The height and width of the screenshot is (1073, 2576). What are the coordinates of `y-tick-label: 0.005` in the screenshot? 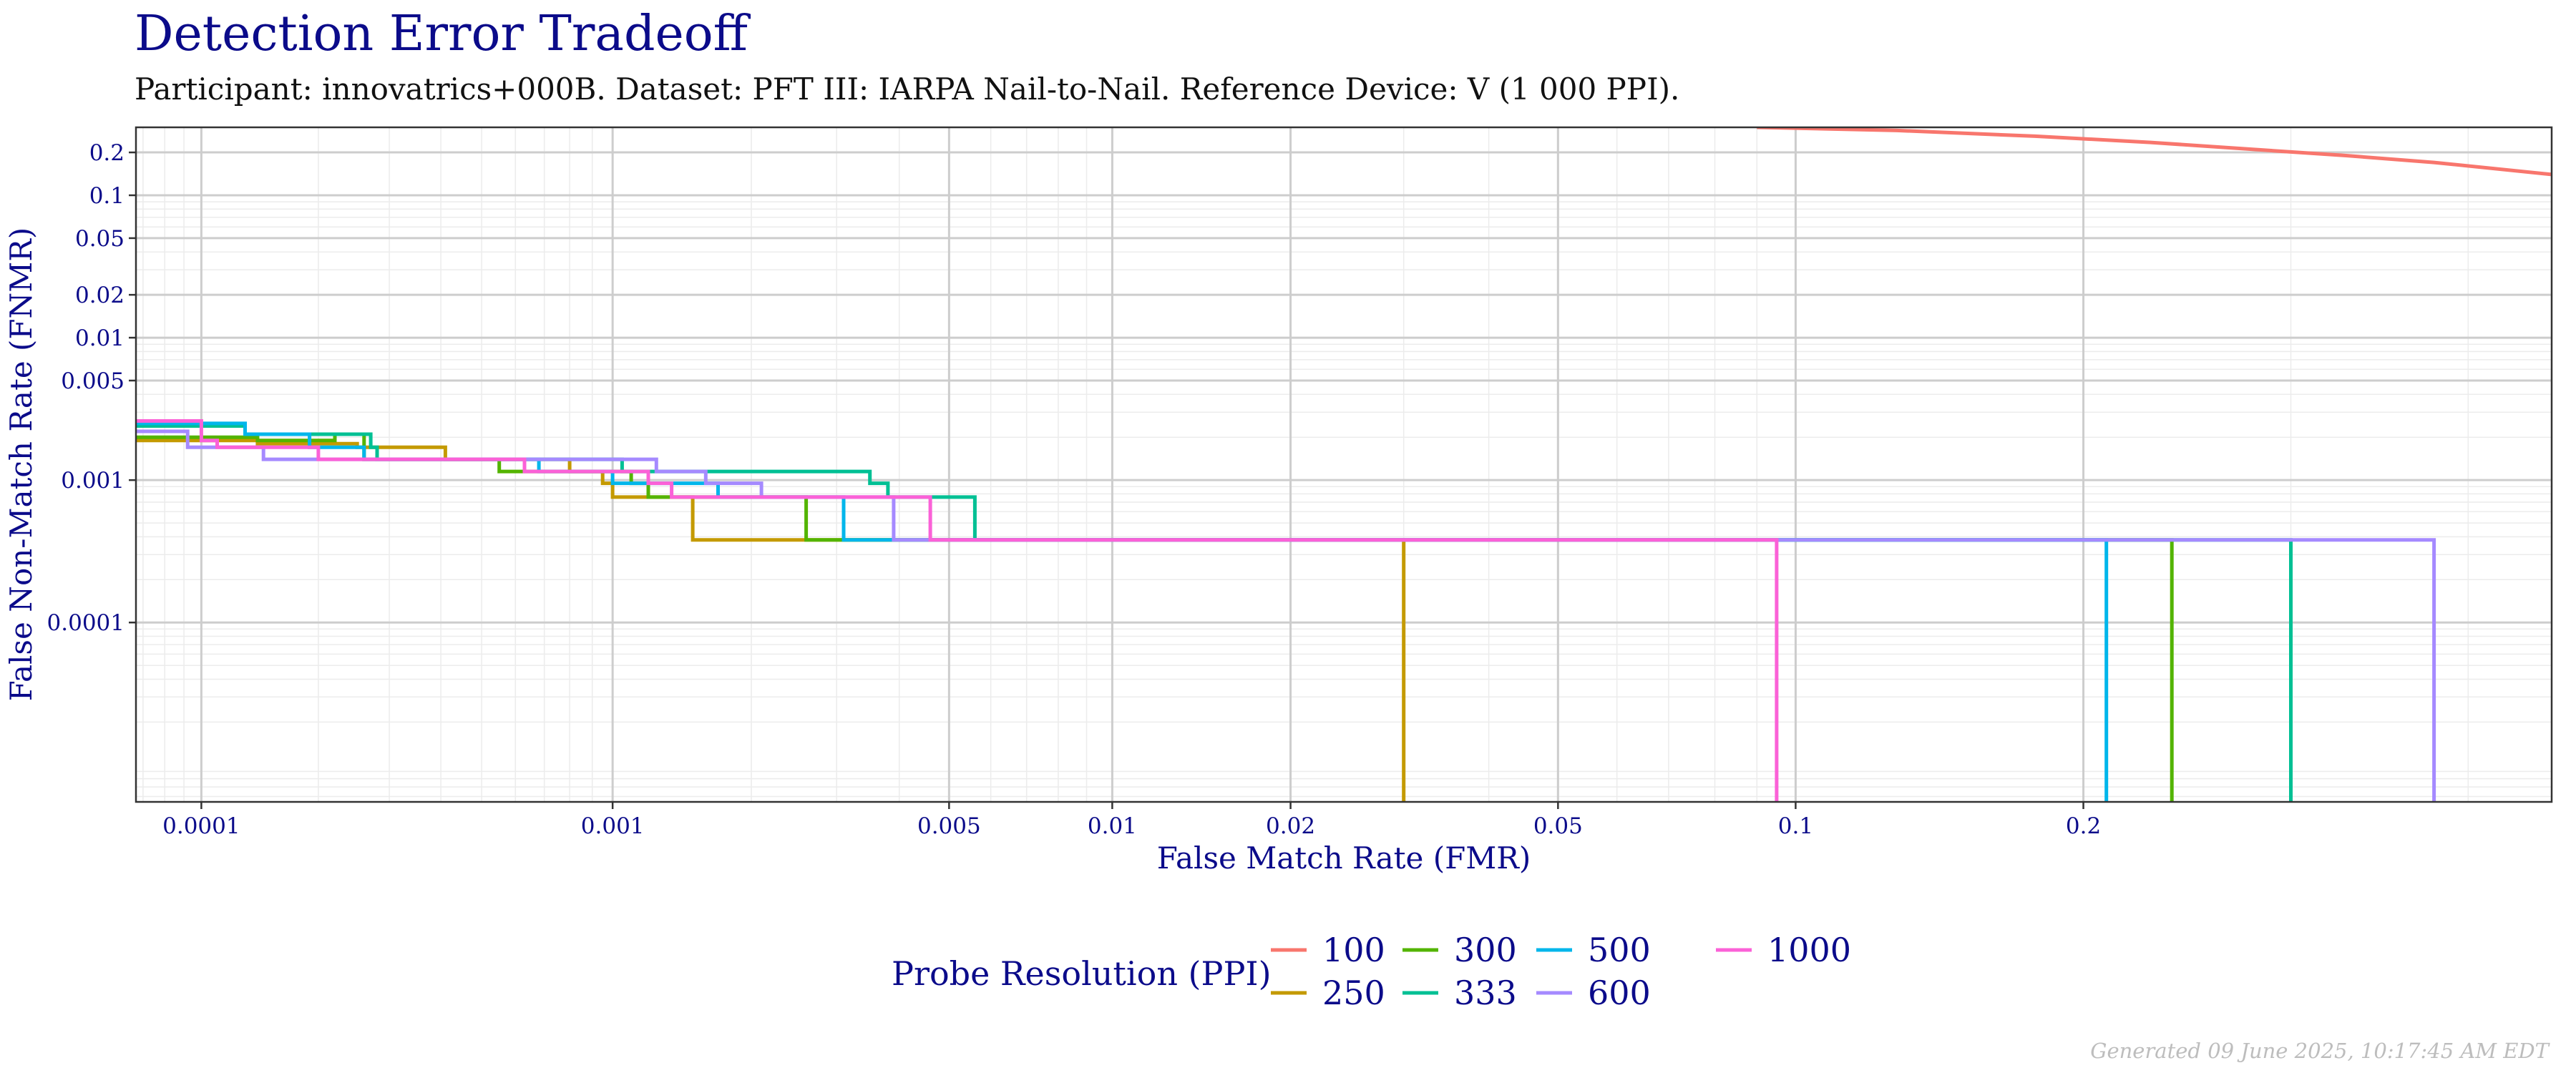 It's located at (93, 381).